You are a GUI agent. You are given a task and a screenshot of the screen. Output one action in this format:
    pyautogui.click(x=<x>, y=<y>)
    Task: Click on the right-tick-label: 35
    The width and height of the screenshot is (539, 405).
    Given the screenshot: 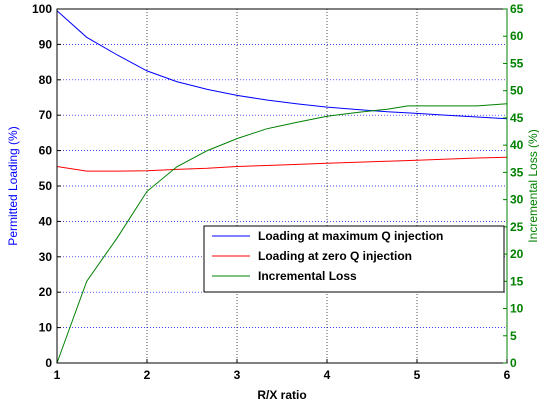 What is the action you would take?
    pyautogui.click(x=517, y=172)
    